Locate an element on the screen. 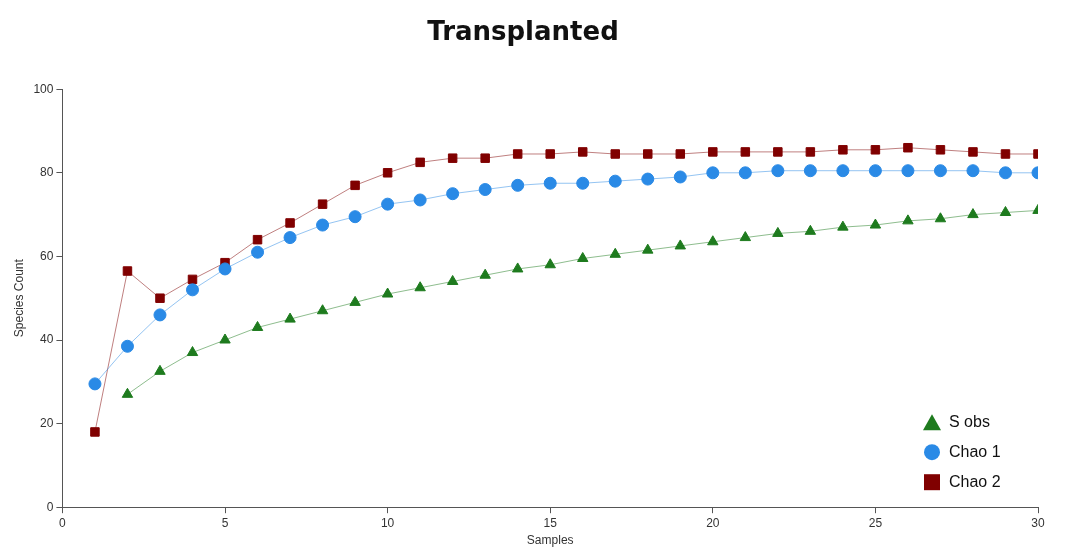 This screenshot has width=1078, height=558. legend-label: Chao 2 is located at coordinates (975, 481).